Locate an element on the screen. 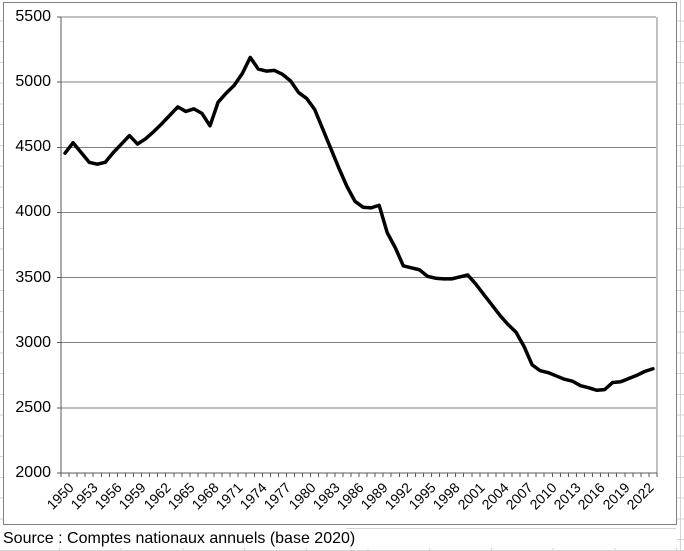 The height and width of the screenshot is (551, 684). y-axis-tick-label: 4500 is located at coordinates (33, 147).